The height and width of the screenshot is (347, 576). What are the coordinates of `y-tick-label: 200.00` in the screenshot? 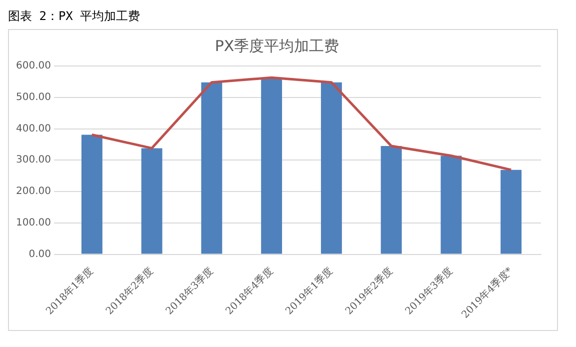 It's located at (33, 192).